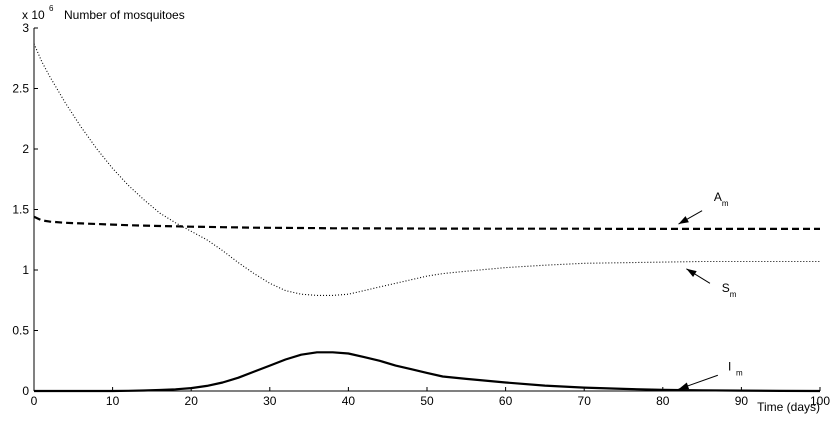 The width and height of the screenshot is (833, 433). I want to click on y-tick-label: 3, so click(25, 28).